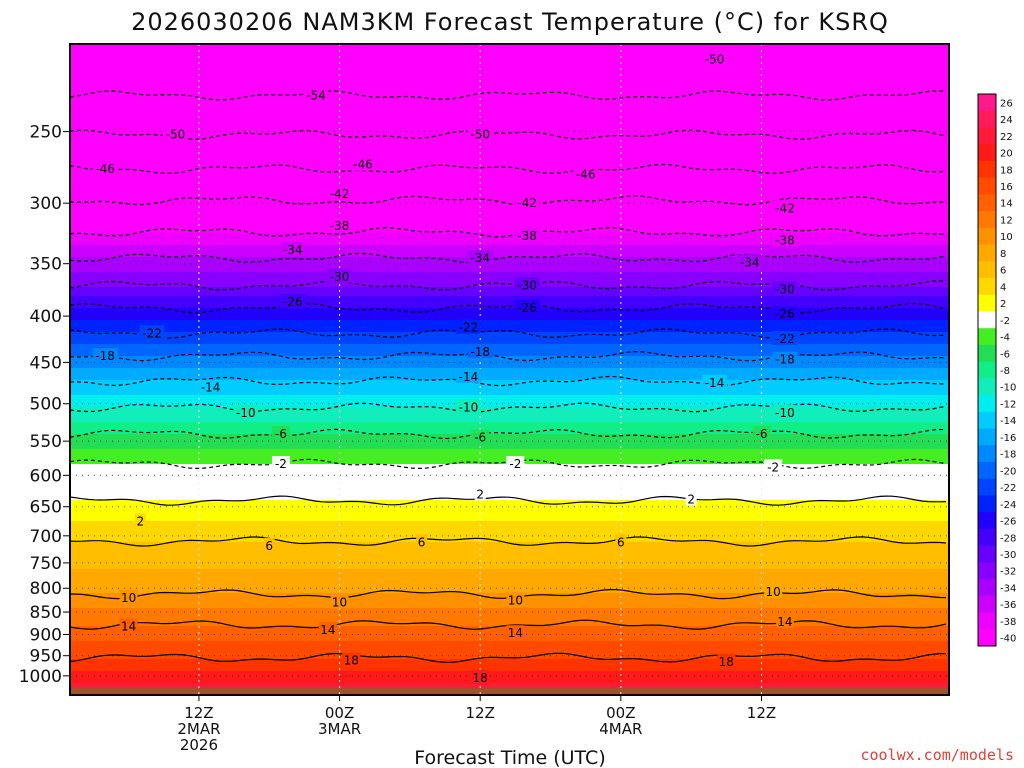 This screenshot has width=1024, height=768. Describe the element at coordinates (198, 729) in the screenshot. I see `x-tick-label: 2MAR` at that location.